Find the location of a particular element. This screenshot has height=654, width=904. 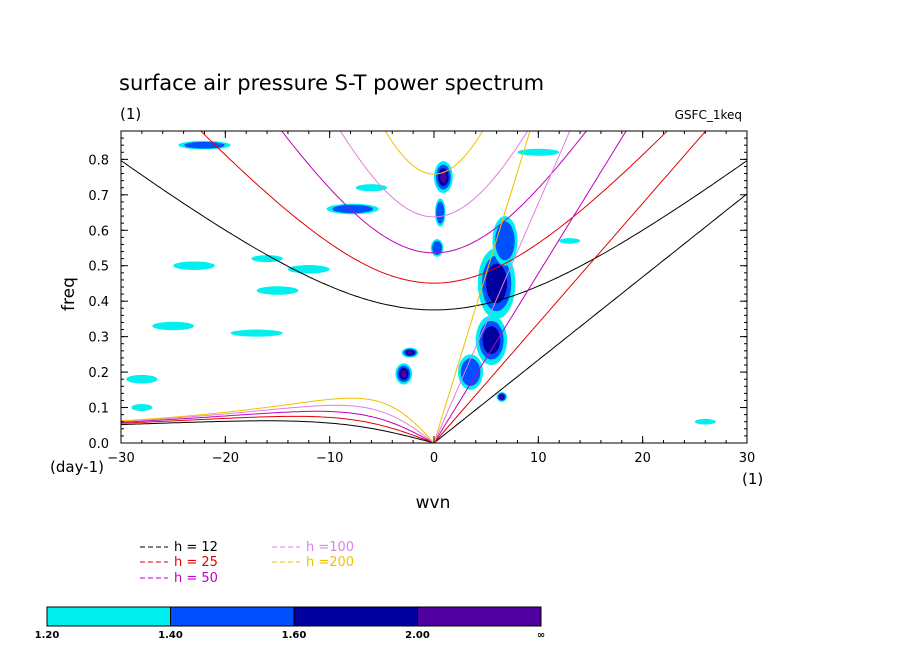

colorbar-label: 2.00 is located at coordinates (417, 635).